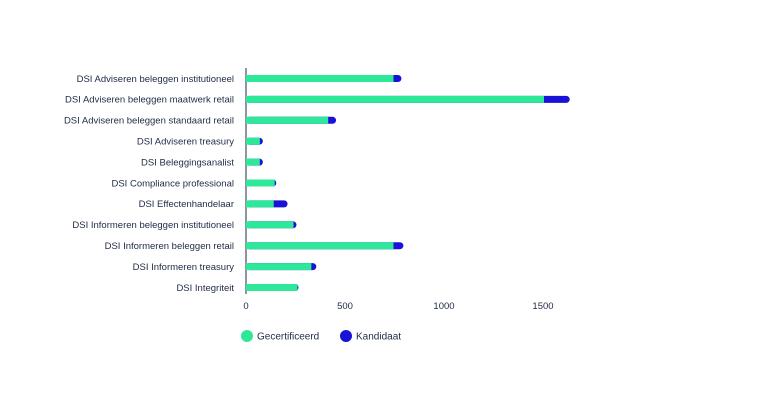 This screenshot has height=400, width=761. Describe the element at coordinates (149, 121) in the screenshot. I see `category-label: DSI Adviseren beleggen standaard retail` at that location.